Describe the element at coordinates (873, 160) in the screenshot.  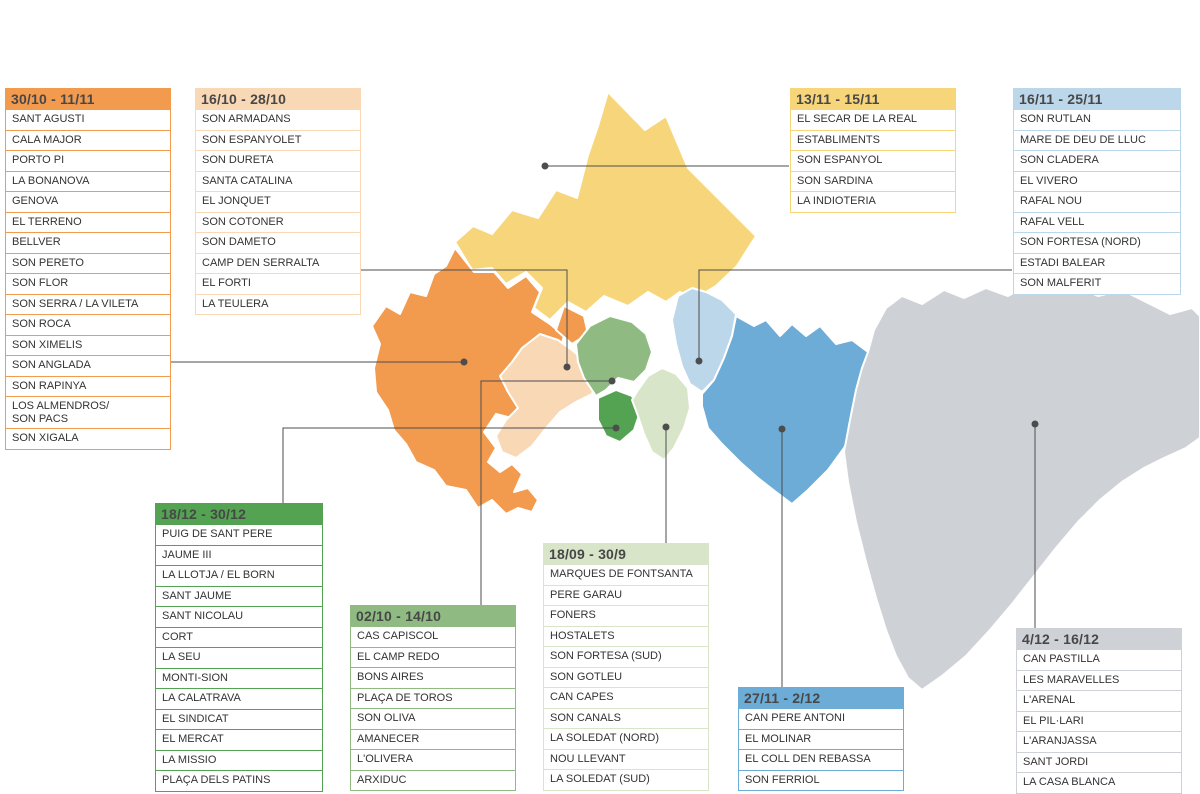
I see `list-item: SON ESPANYOL` at that location.